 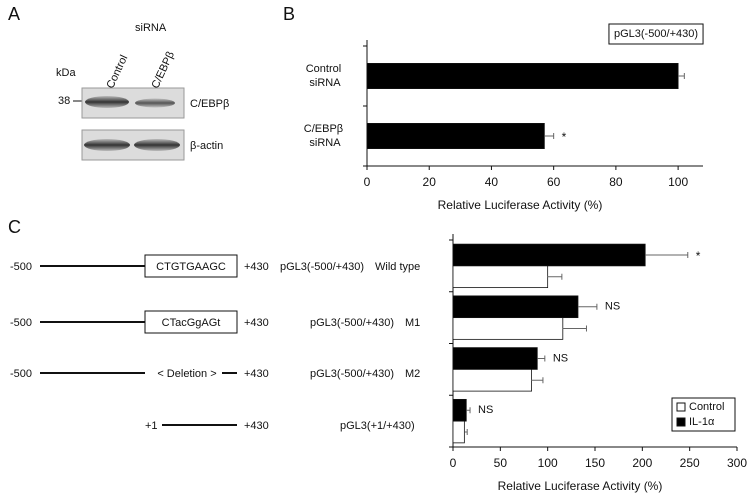 What do you see at coordinates (66, 73) in the screenshot?
I see `unit-label: kDa` at bounding box center [66, 73].